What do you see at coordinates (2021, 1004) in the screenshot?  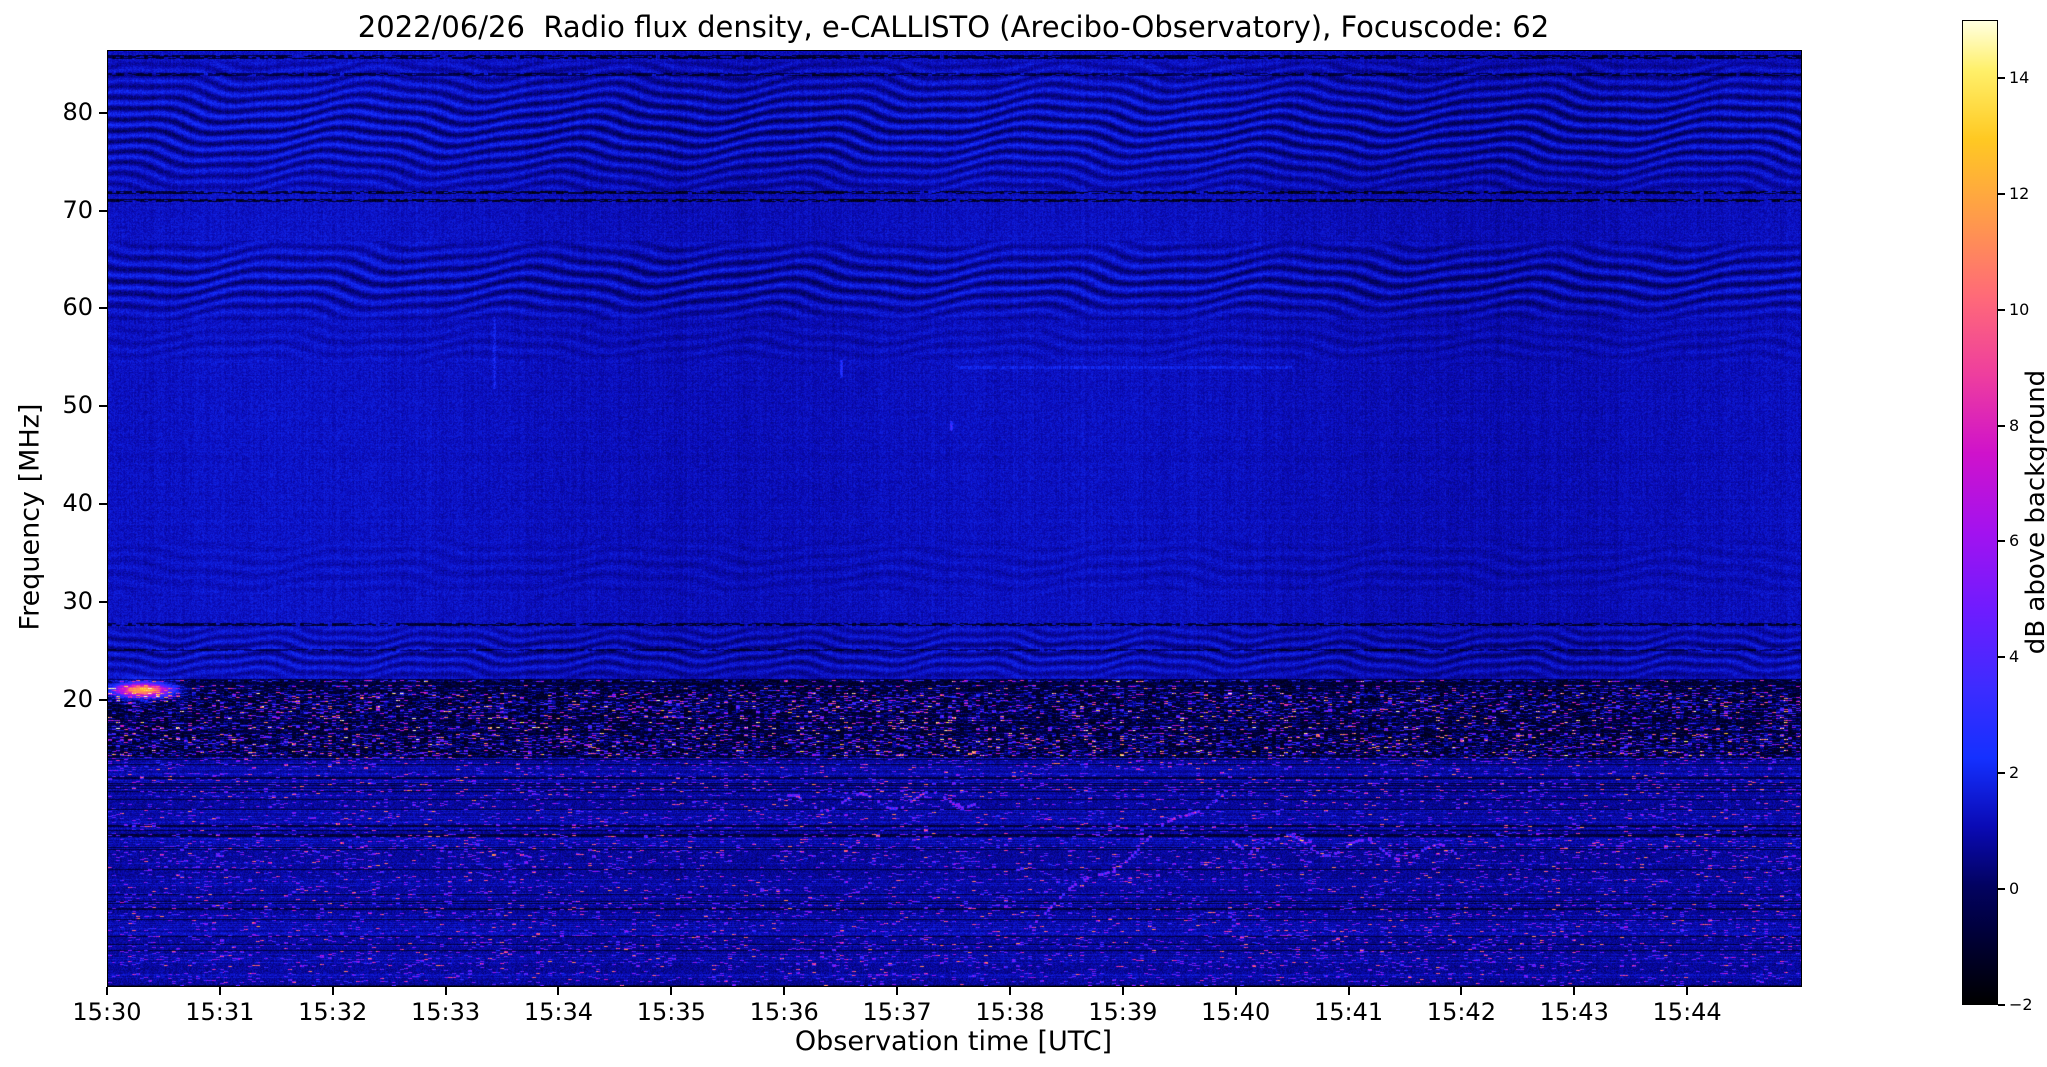 I see `colorbar-tick-label: −2` at bounding box center [2021, 1004].